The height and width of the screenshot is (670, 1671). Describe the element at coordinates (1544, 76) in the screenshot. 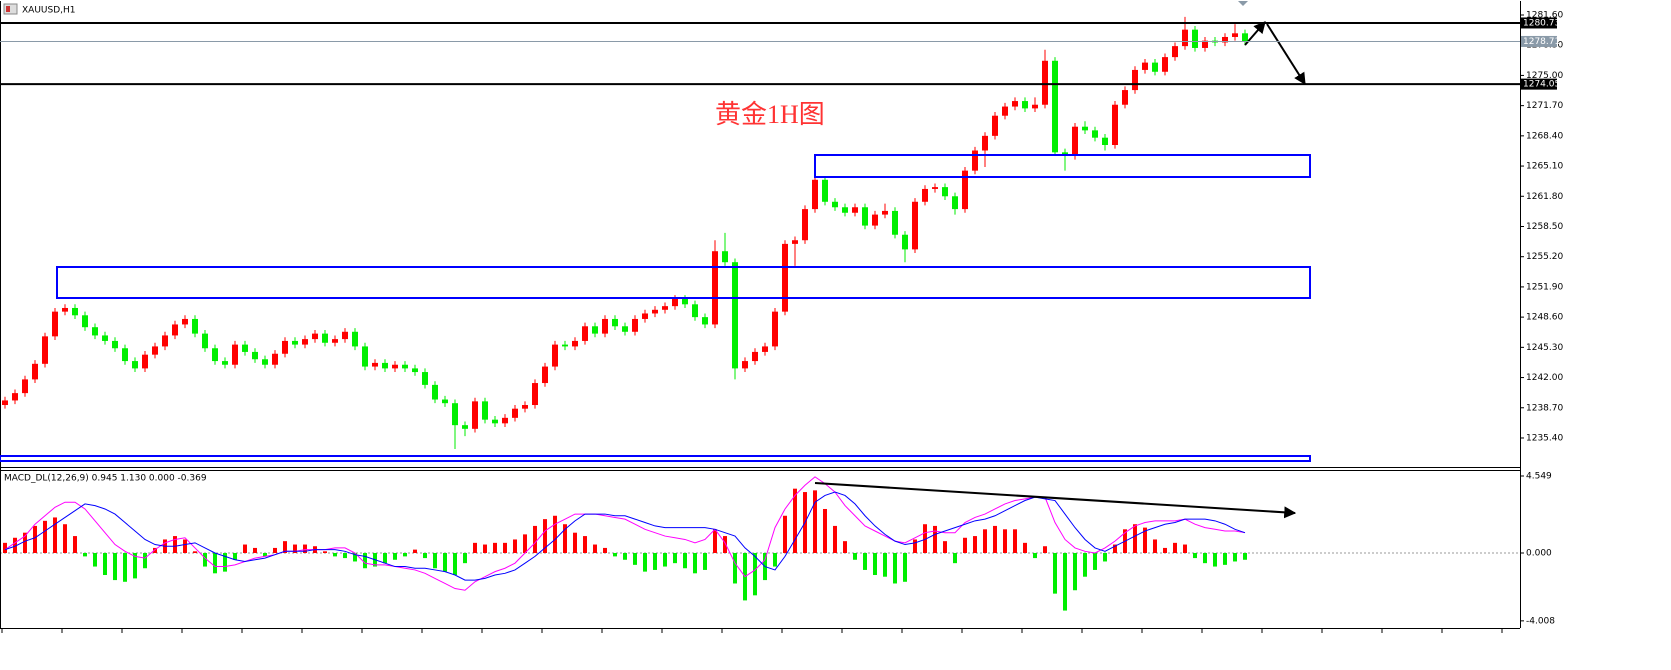

I see `y-tick-label: 1275.00` at that location.